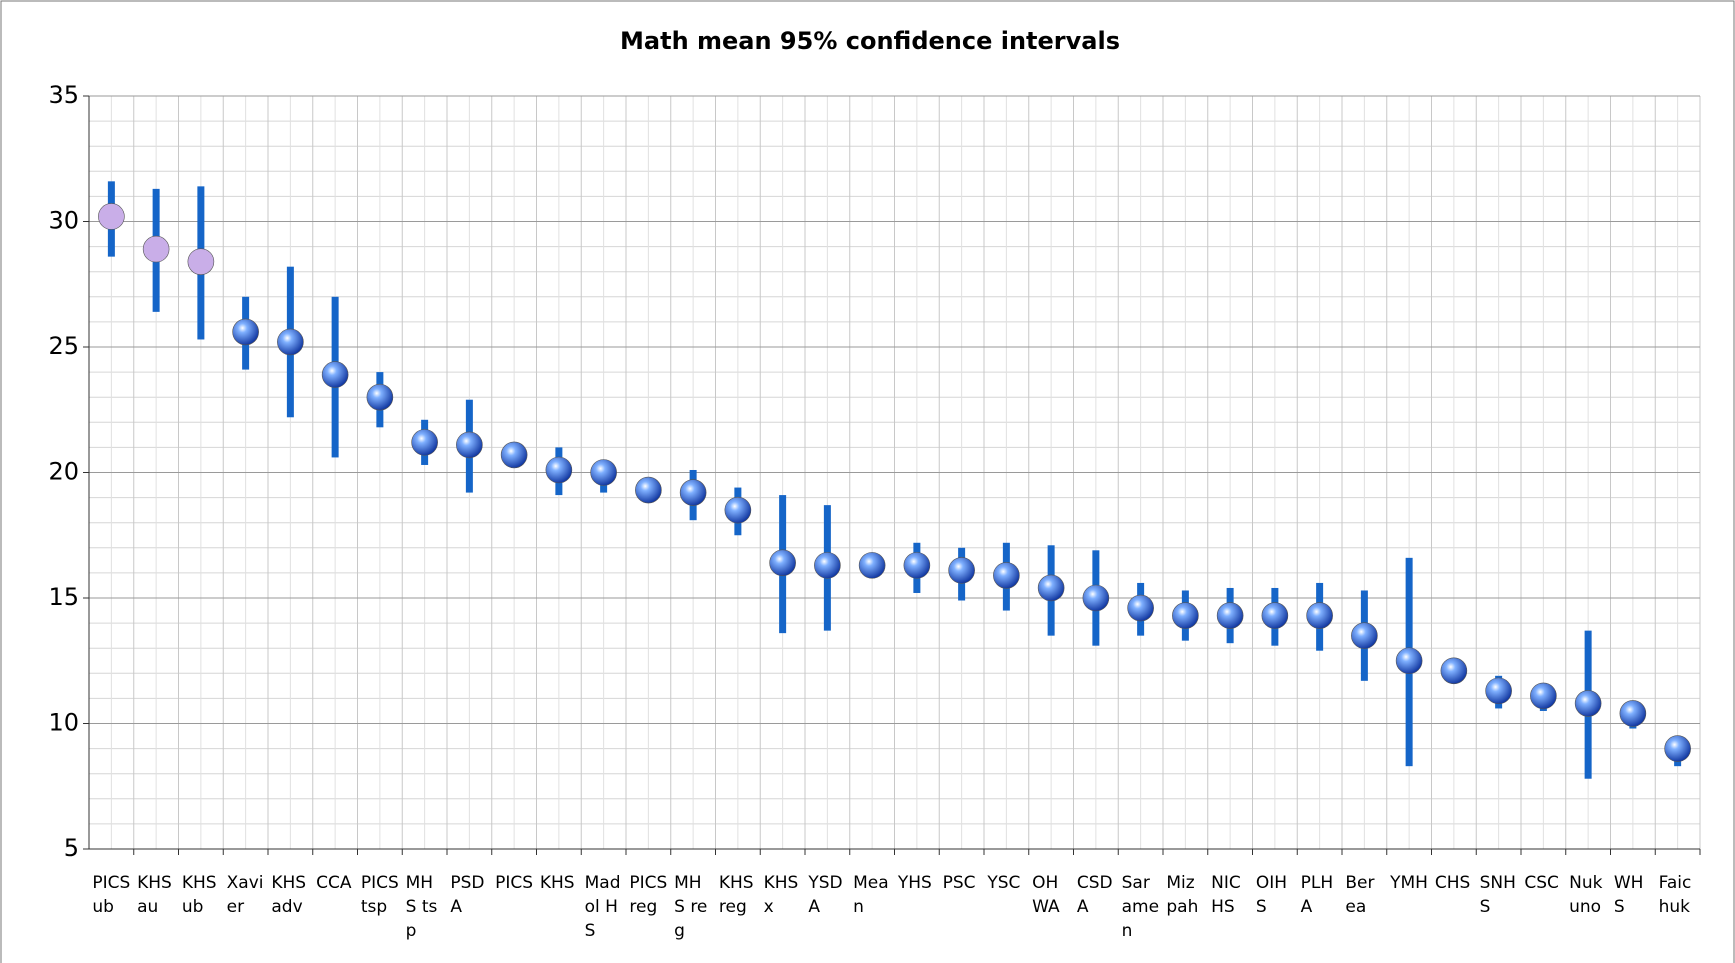 This screenshot has height=963, width=1735. What do you see at coordinates (154, 895) in the screenshot?
I see `x-tick-label: KHS au` at bounding box center [154, 895].